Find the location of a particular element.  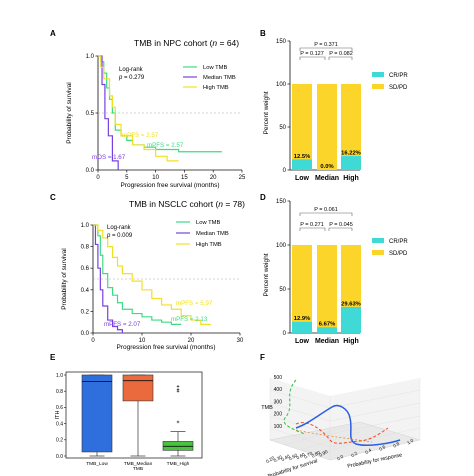

x-tick-label: 0.70 is located at coordinates (308, 455).